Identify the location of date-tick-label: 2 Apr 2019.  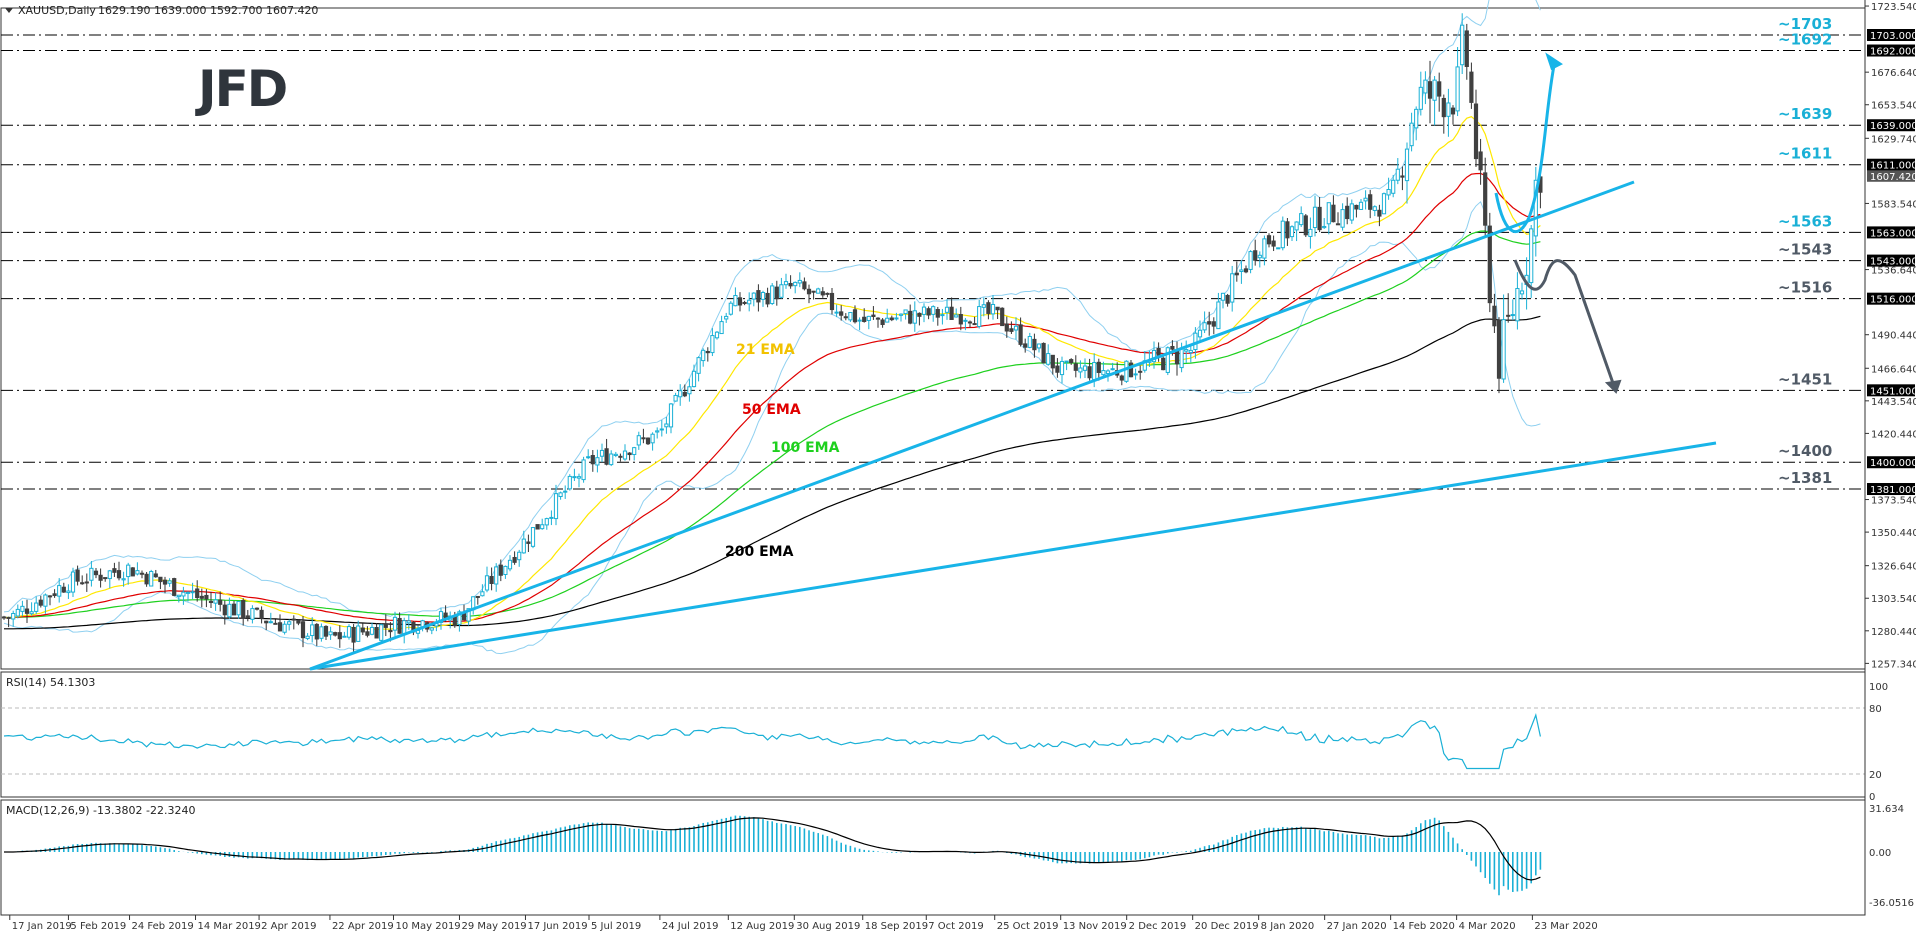
(288, 926).